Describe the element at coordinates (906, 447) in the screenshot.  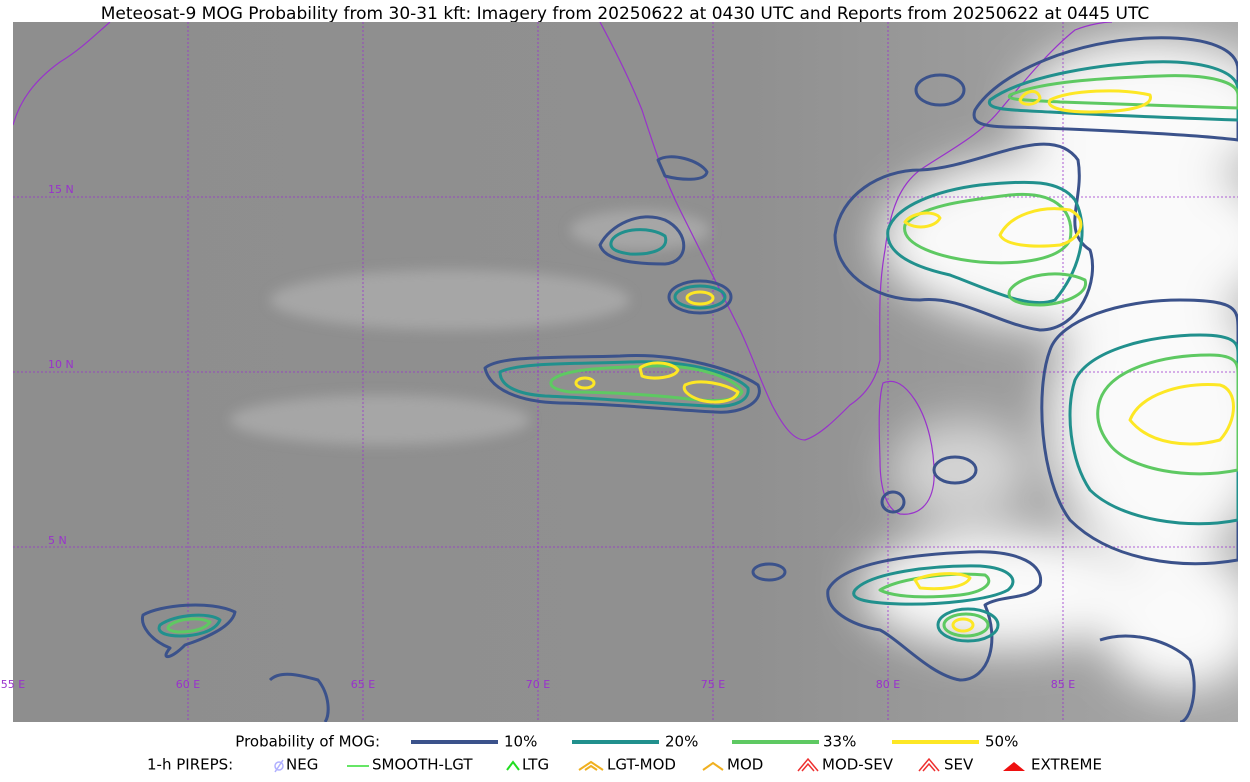
I see `sri-lanka` at that location.